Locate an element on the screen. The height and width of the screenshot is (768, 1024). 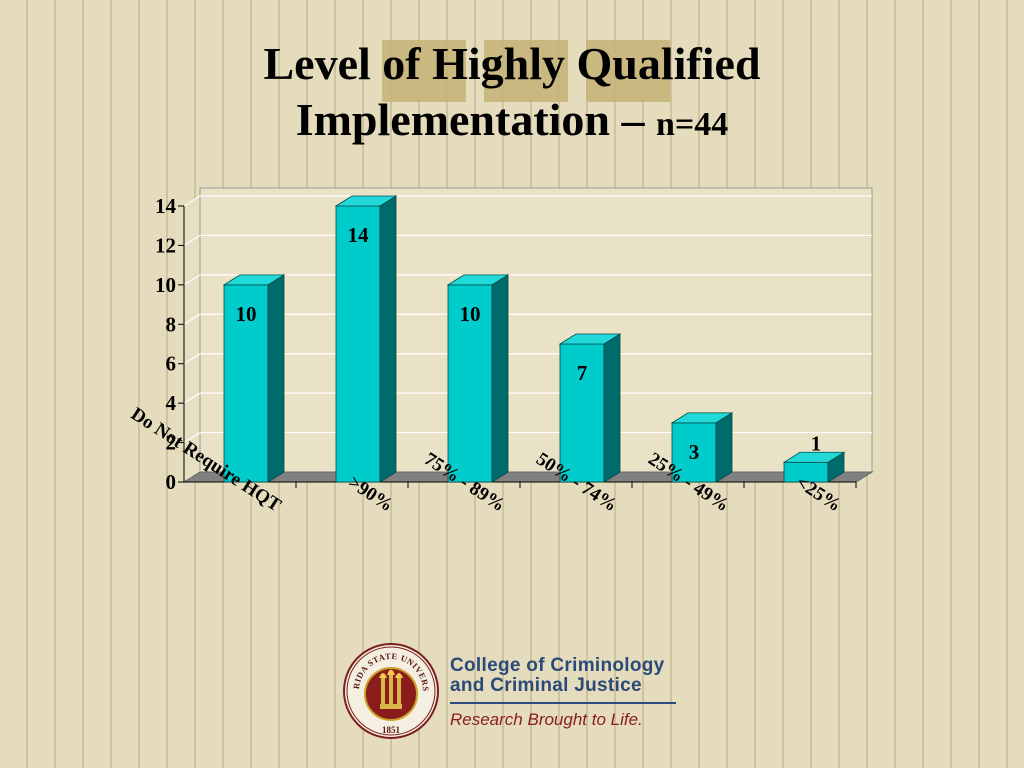
y-tick-label: 4 is located at coordinates (171, 403).